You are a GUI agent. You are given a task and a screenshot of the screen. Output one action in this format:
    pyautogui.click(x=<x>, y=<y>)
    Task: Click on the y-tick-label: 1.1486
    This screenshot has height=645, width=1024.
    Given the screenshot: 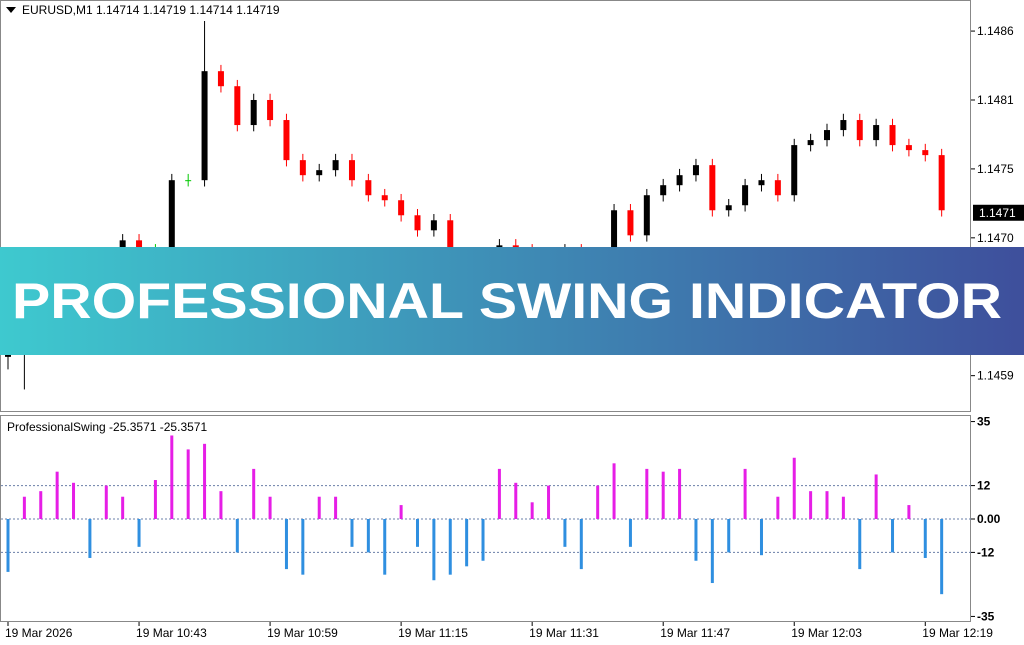 What is the action you would take?
    pyautogui.click(x=995, y=31)
    